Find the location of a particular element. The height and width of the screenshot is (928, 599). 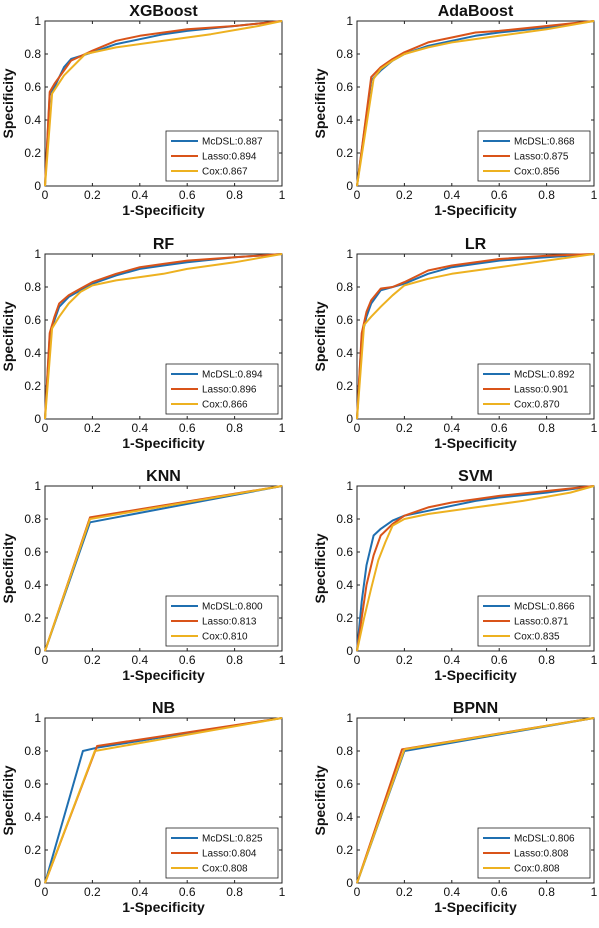

legend: McDSL:0.866 Lasso:0.871 Cox:0.835 is located at coordinates (534, 621).